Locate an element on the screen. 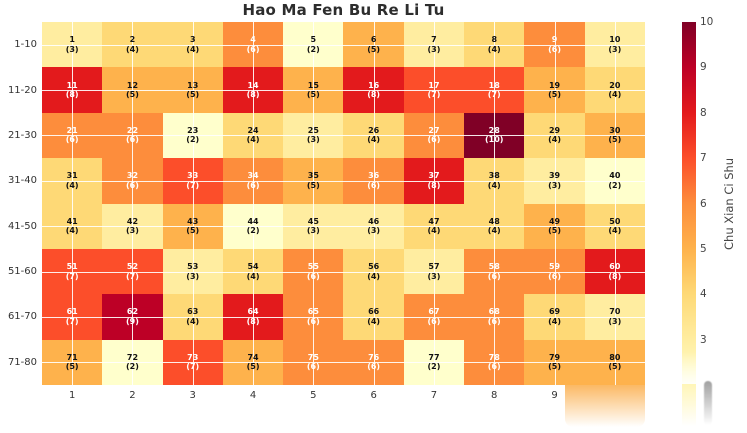  cell-number: 43 is located at coordinates (193, 221).